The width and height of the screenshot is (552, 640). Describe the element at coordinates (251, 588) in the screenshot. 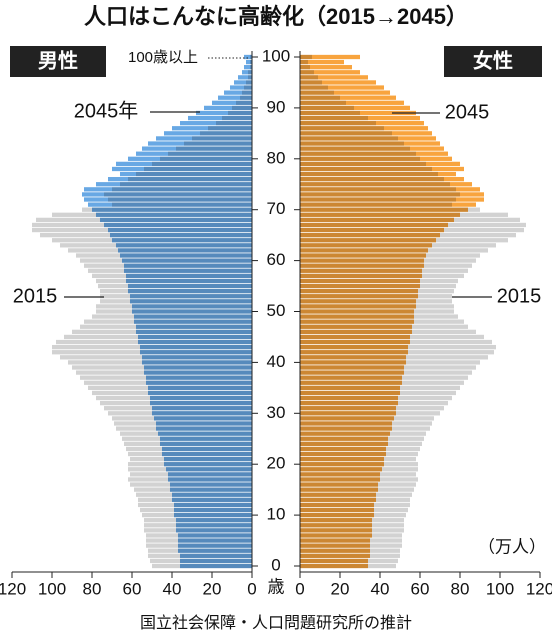

I see `x-tick-label: 0` at that location.